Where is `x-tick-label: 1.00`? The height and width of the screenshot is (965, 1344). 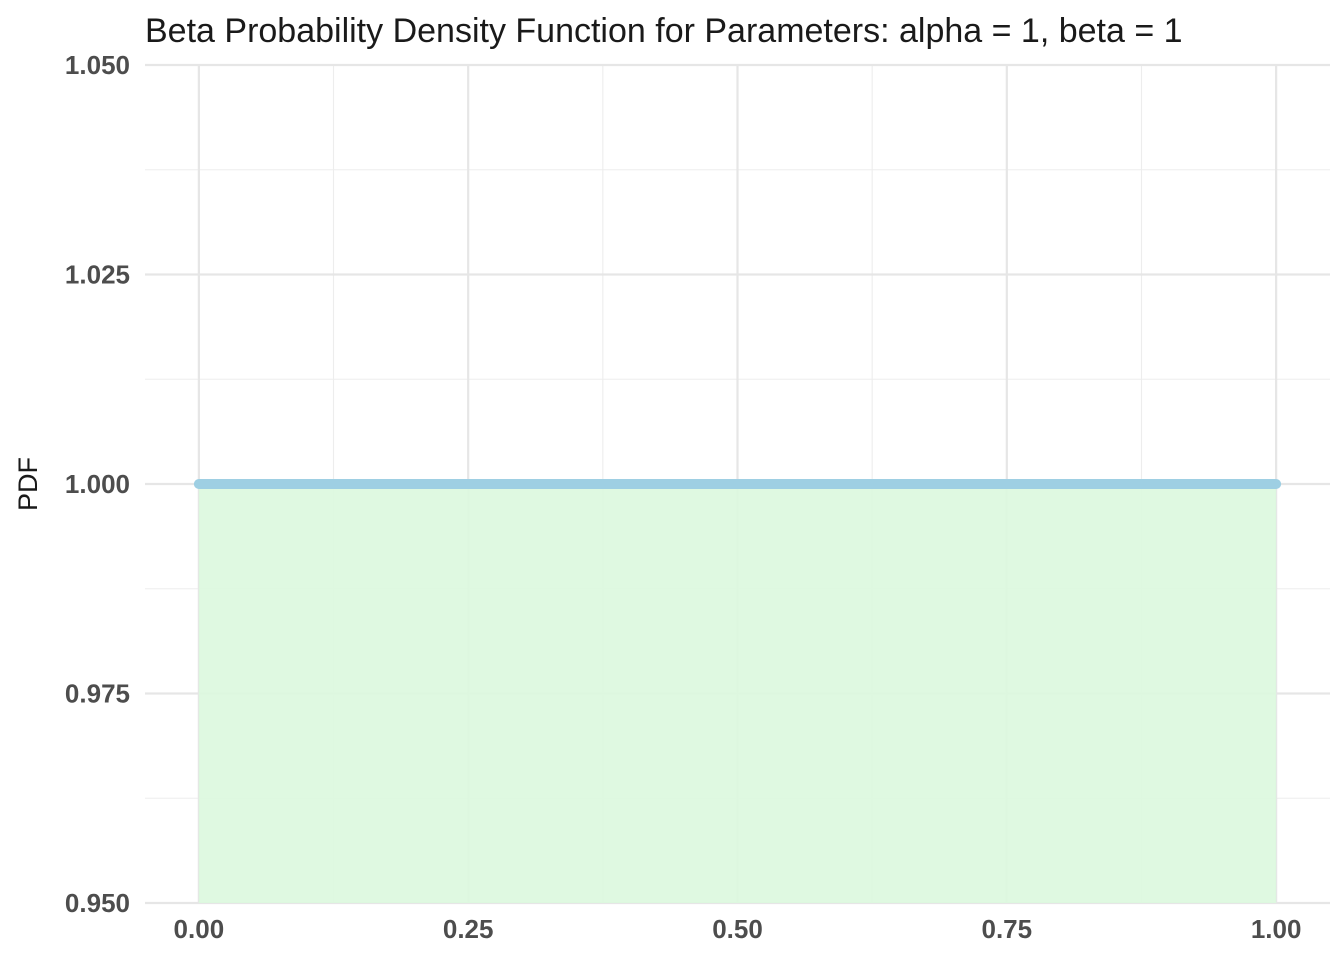
x-tick-label: 1.00 is located at coordinates (1276, 929).